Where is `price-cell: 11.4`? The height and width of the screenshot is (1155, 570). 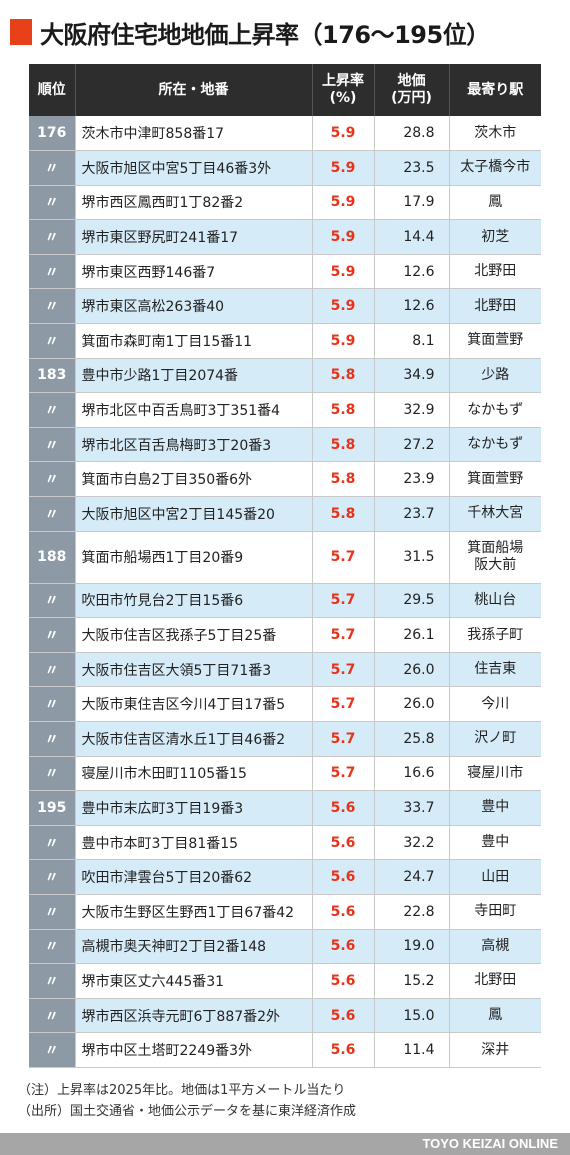 price-cell: 11.4 is located at coordinates (411, 1050).